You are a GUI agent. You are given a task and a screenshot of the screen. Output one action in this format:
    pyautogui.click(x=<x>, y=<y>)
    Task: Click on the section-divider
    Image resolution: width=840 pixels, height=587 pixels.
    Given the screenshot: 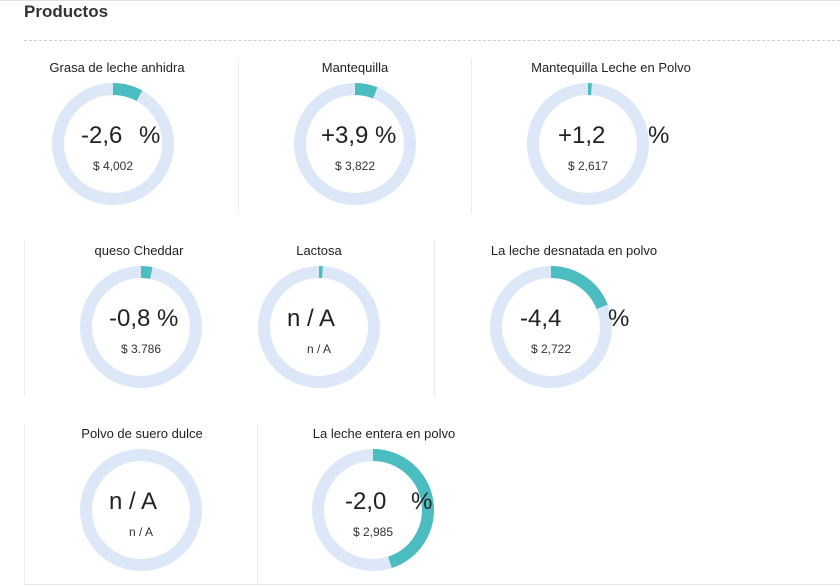 What is the action you would take?
    pyautogui.click(x=432, y=40)
    